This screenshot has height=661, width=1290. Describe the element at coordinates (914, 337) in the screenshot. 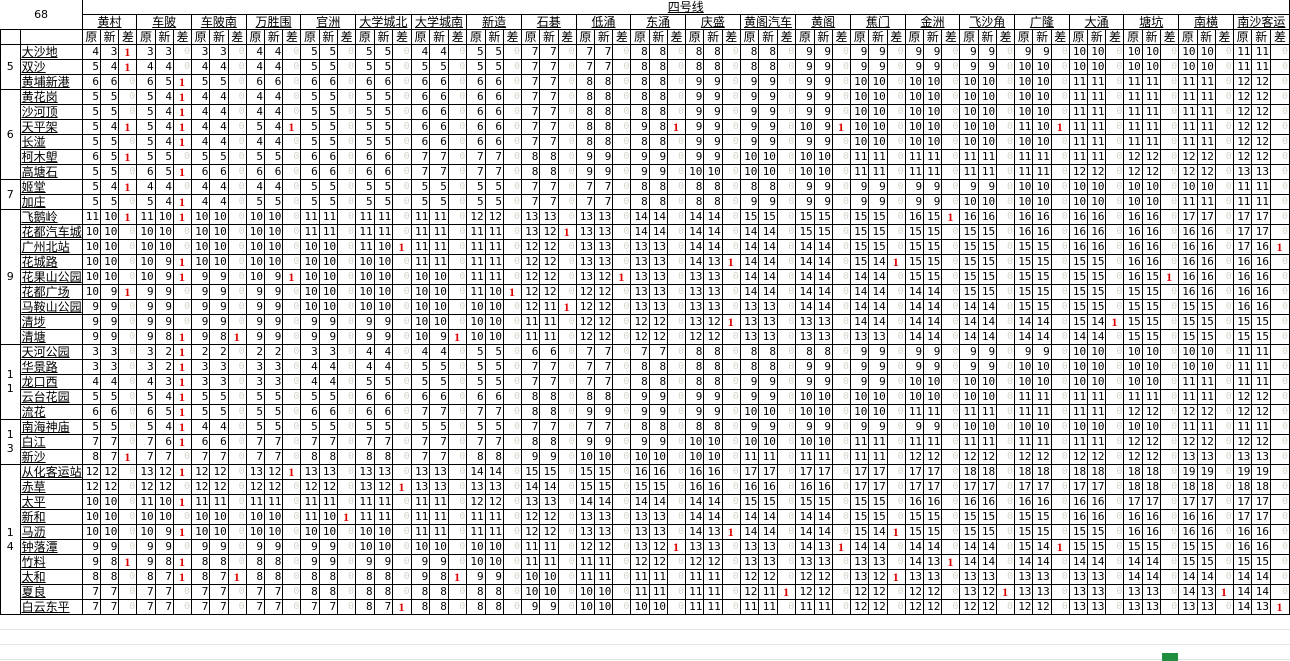

I see `original-fare: 14` at that location.